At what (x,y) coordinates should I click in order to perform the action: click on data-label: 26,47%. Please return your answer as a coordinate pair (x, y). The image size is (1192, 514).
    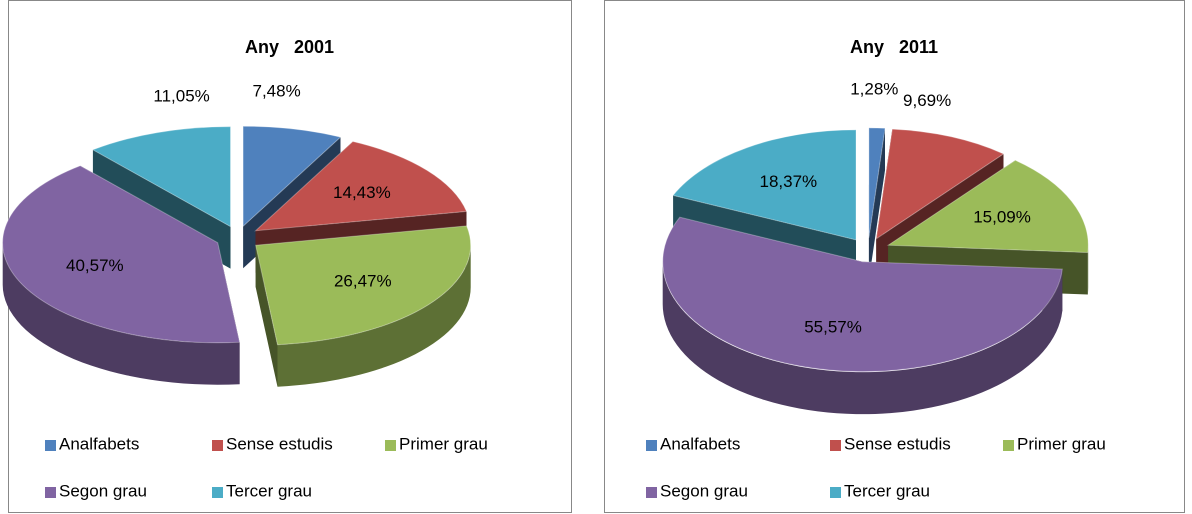
    Looking at the image, I should click on (363, 281).